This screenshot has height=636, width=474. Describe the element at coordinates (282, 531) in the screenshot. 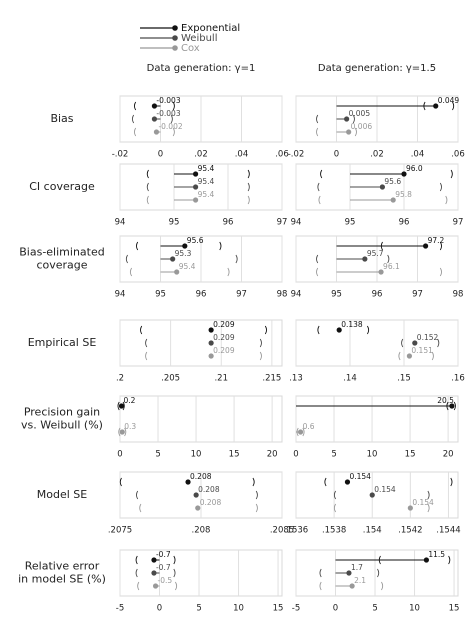

I see `x-tick-label: .2085` at that location.